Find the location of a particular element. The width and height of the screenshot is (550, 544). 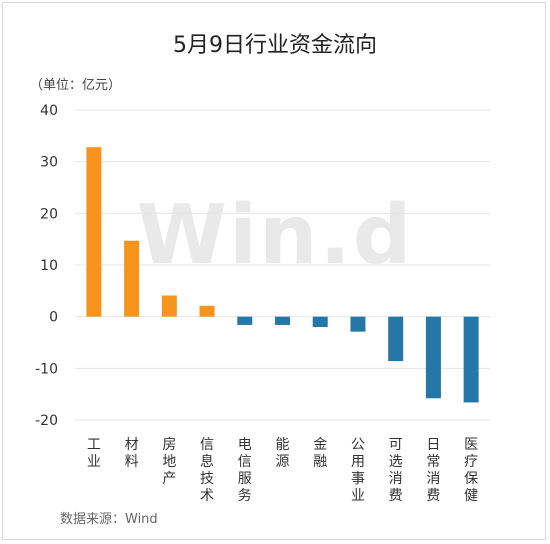

y-tick-label: 40 is located at coordinates (49, 111).